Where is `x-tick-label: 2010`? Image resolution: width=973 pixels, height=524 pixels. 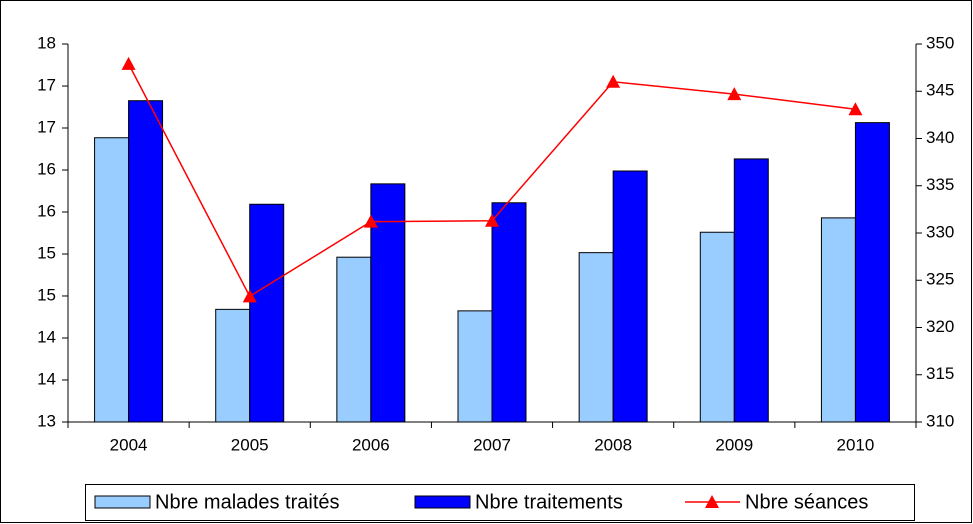 x-tick-label: 2010 is located at coordinates (856, 444).